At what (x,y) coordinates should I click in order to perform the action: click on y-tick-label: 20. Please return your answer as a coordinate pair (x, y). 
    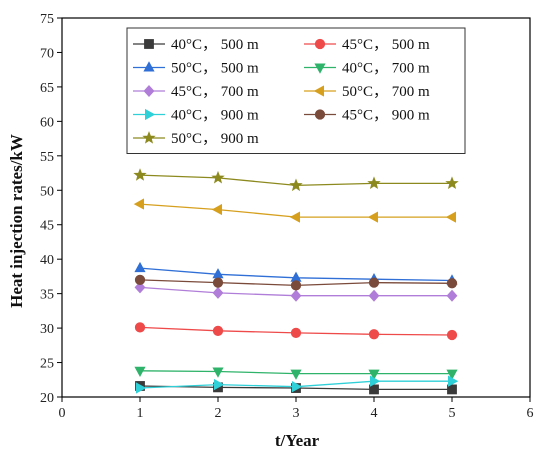
    Looking at the image, I should click on (47, 398).